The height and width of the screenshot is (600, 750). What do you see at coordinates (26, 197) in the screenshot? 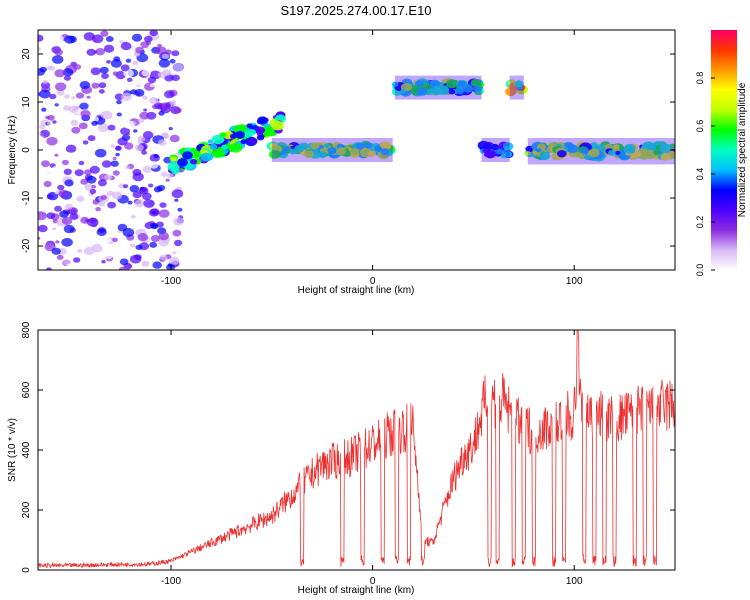
I see `y-tick-label: -10` at bounding box center [26, 197].